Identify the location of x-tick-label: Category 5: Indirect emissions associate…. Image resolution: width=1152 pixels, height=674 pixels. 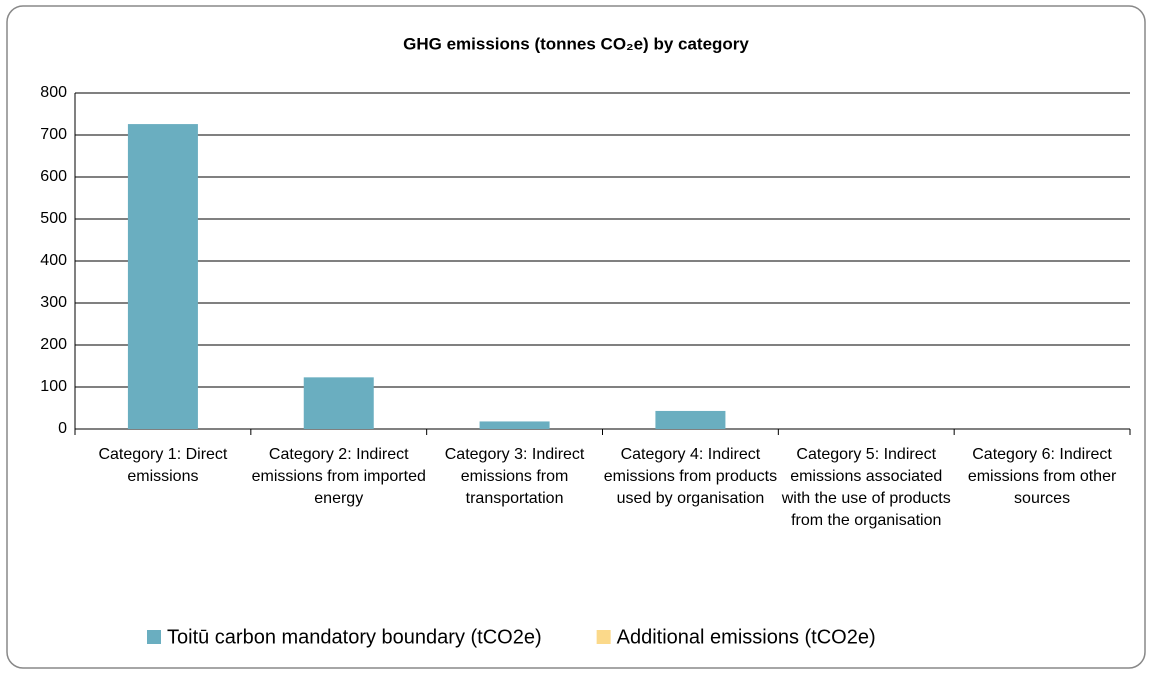
(866, 487).